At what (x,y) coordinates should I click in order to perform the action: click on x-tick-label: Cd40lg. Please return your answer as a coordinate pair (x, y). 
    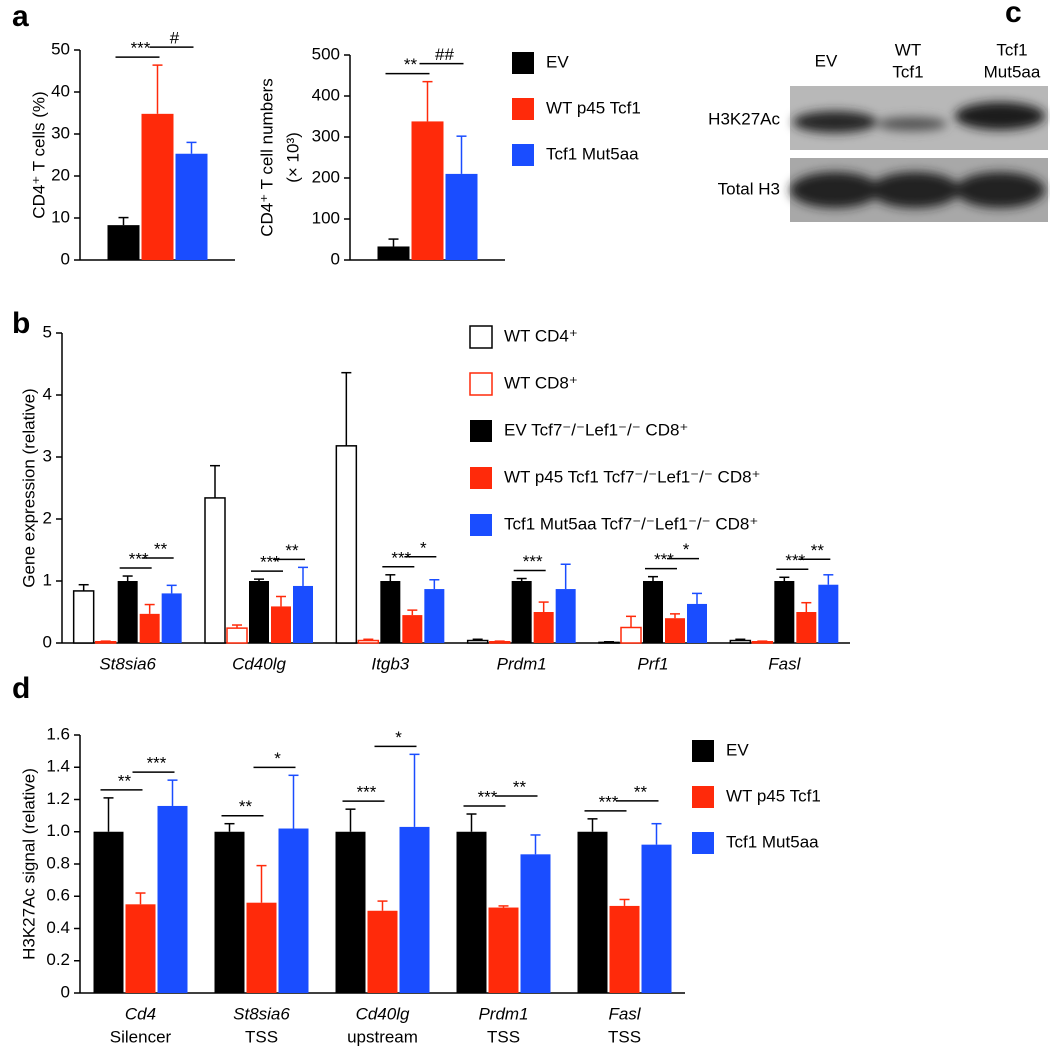
    Looking at the image, I should click on (259, 663).